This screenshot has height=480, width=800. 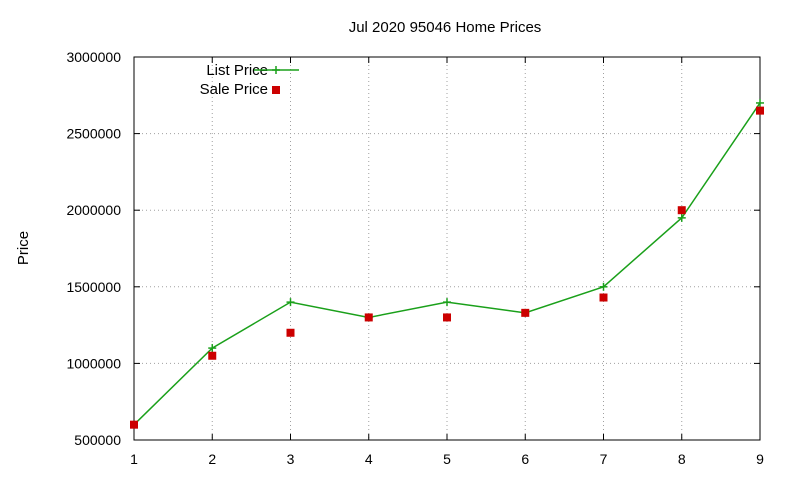 What do you see at coordinates (93, 363) in the screenshot?
I see `y-tick-label: 1000000` at bounding box center [93, 363].